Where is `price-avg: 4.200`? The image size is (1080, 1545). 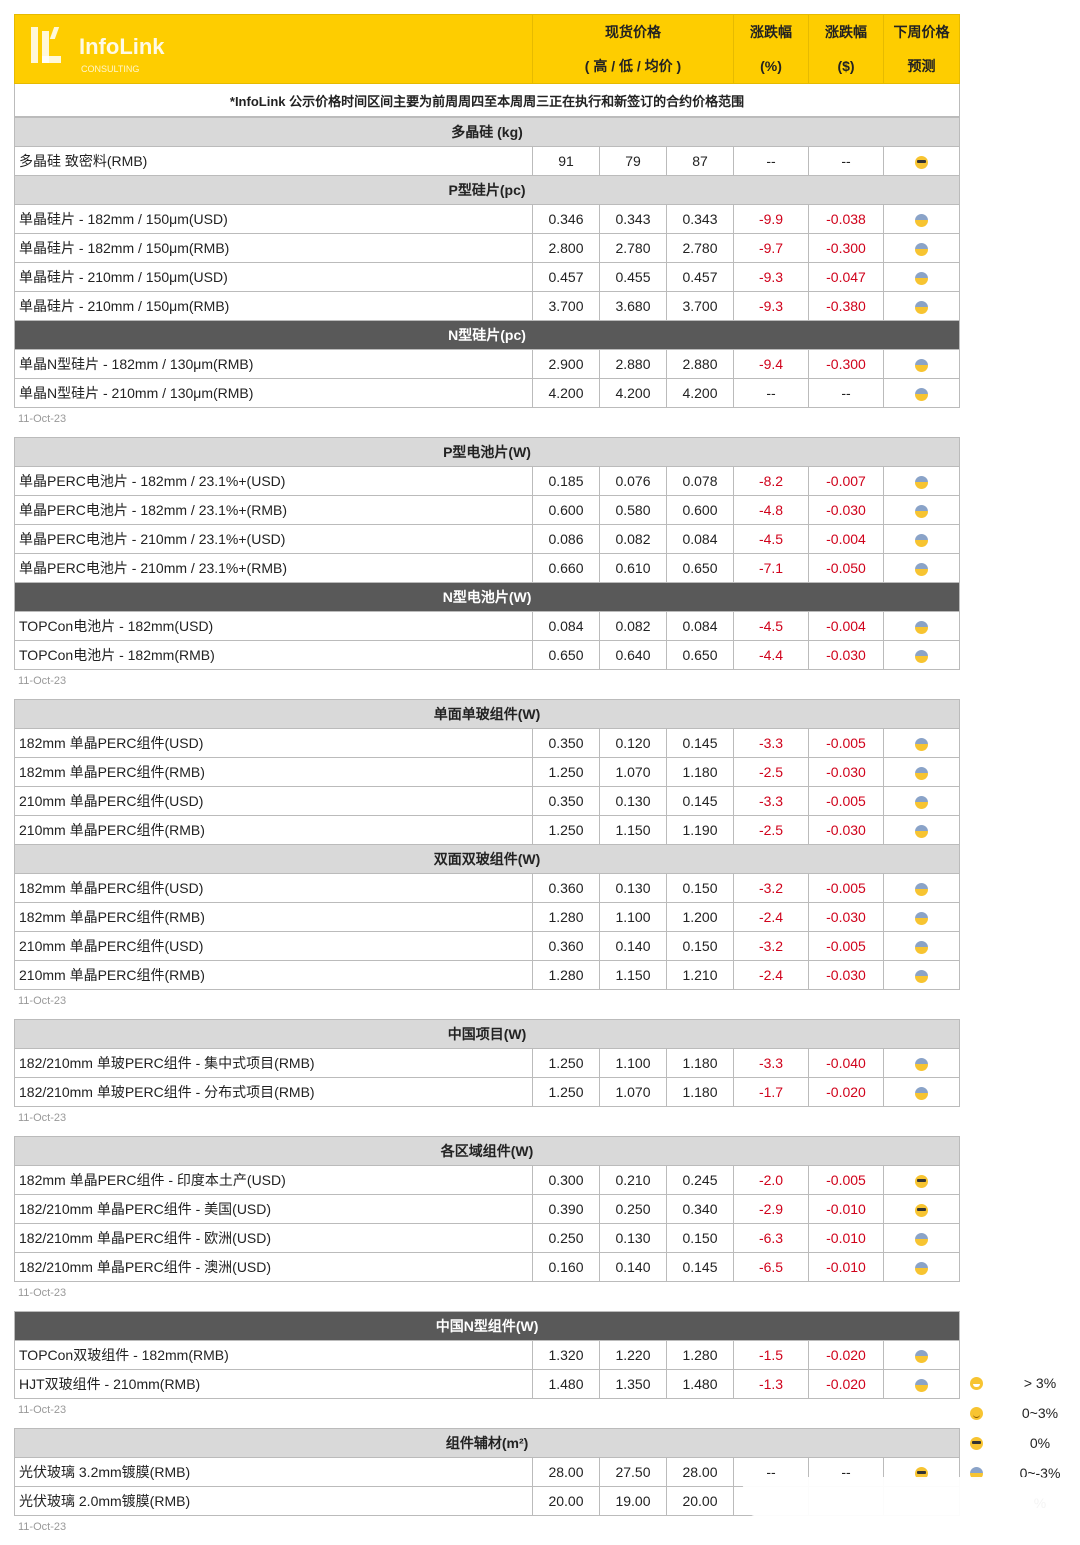 price-avg: 4.200 is located at coordinates (700, 393).